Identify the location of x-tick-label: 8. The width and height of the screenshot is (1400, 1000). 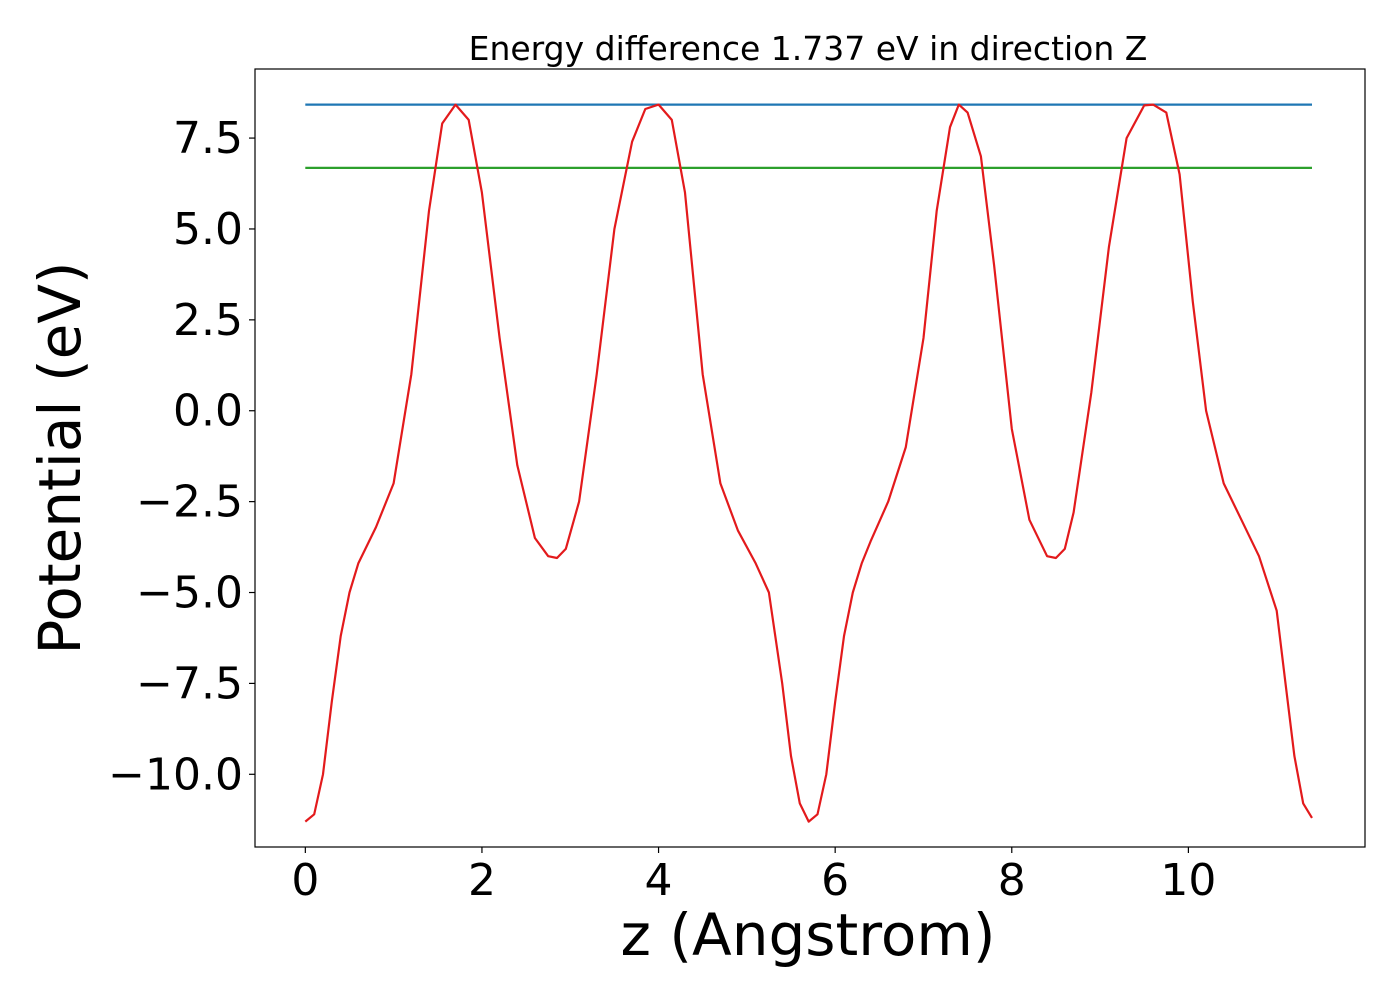
(1012, 880).